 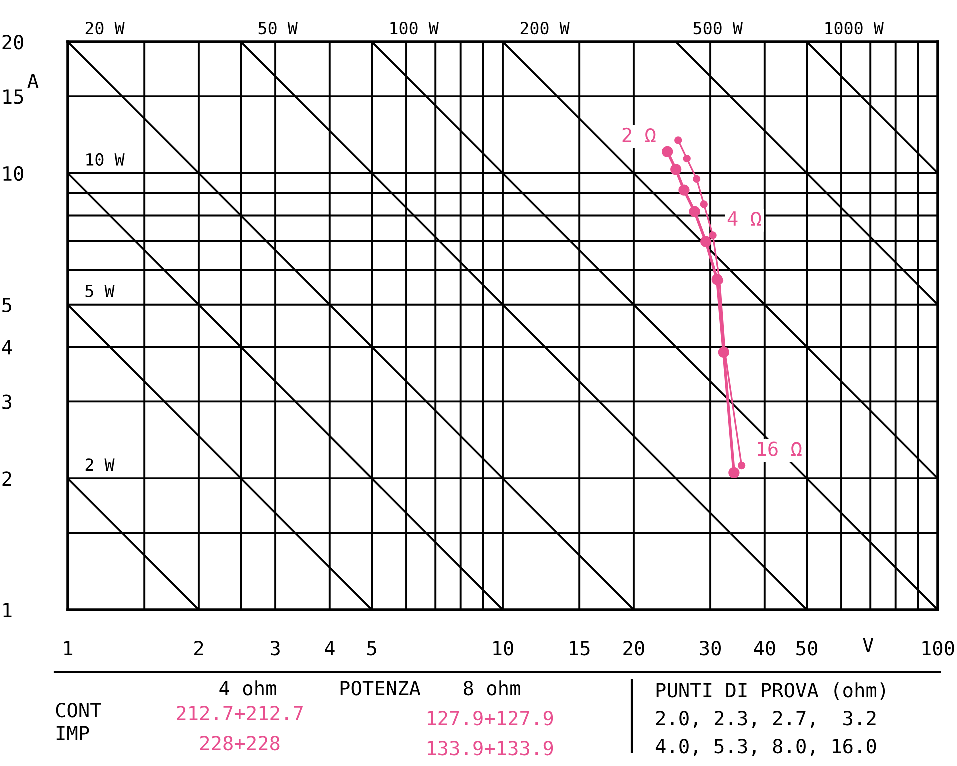 What do you see at coordinates (765, 648) in the screenshot?
I see `x-tick-label: 40` at bounding box center [765, 648].